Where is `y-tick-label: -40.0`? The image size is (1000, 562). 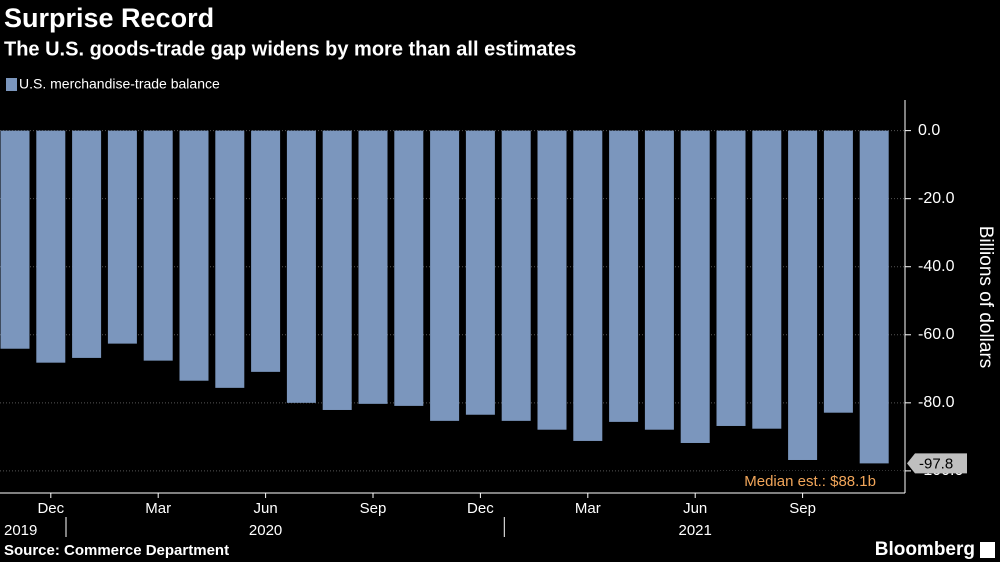
y-tick-label: -40.0 is located at coordinates (936, 266).